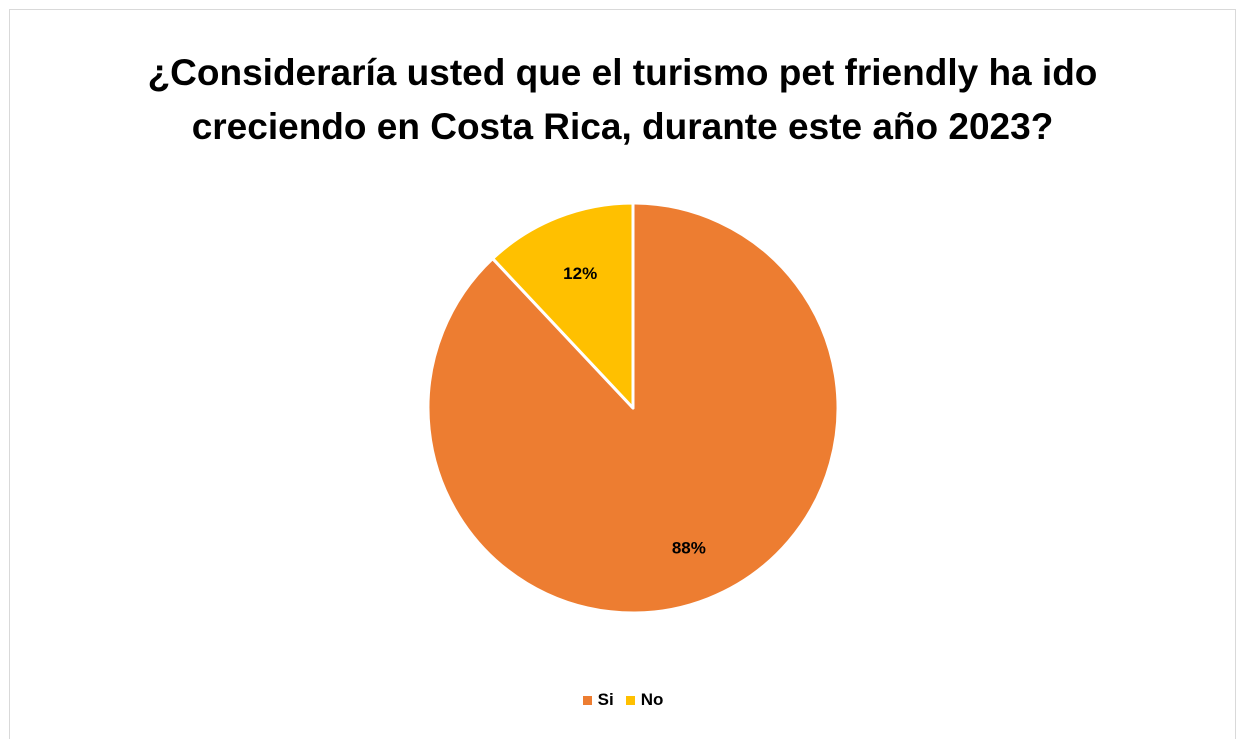 The image size is (1246, 739). Describe the element at coordinates (580, 273) in the screenshot. I see `data-label-no: 12%` at that location.